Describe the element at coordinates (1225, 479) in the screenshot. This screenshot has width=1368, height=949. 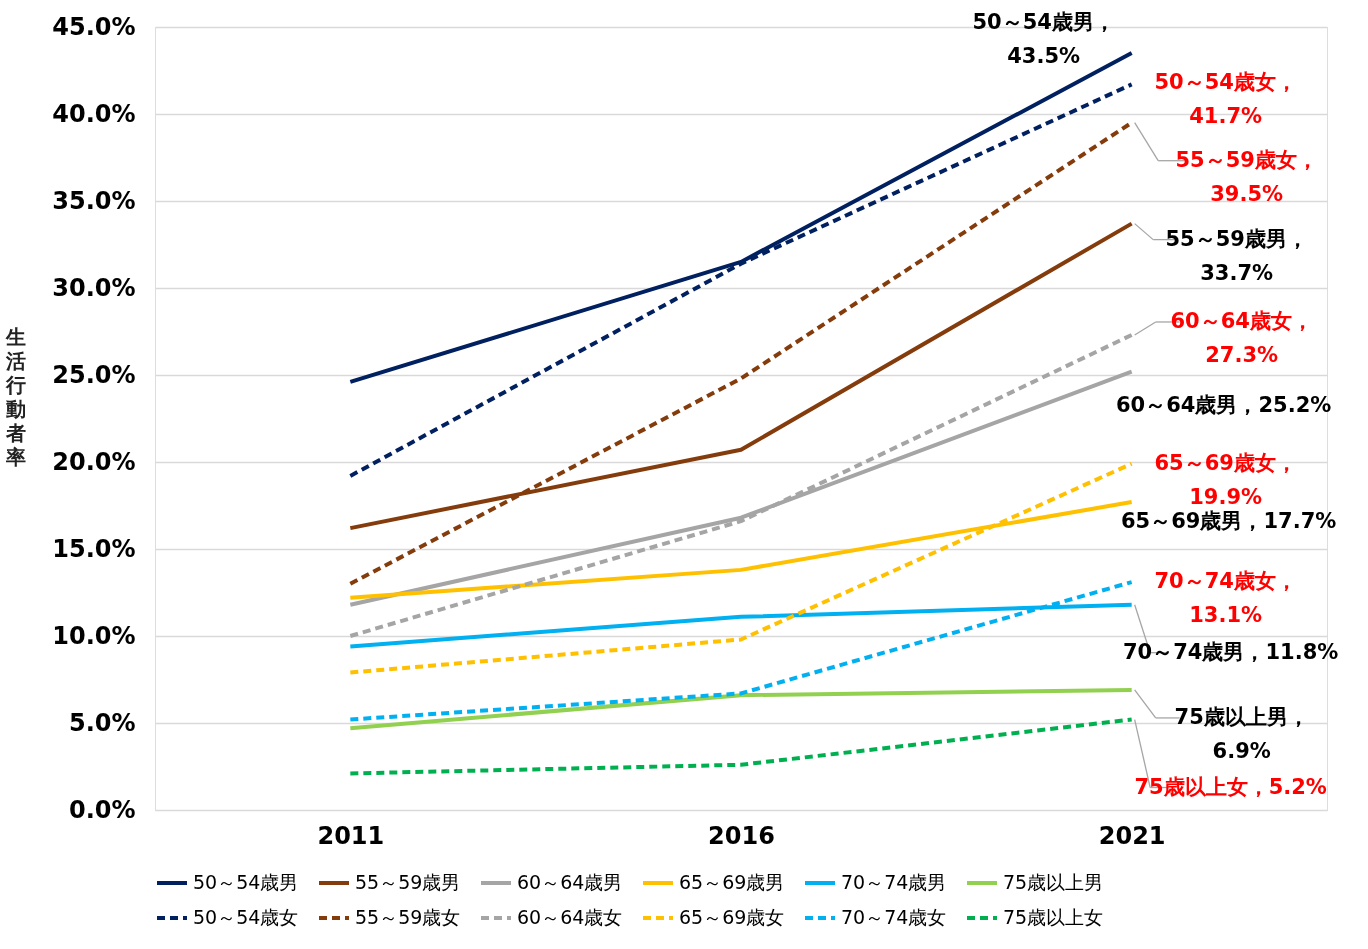
I see `data-label: 65～69歳女，19.9%` at that location.